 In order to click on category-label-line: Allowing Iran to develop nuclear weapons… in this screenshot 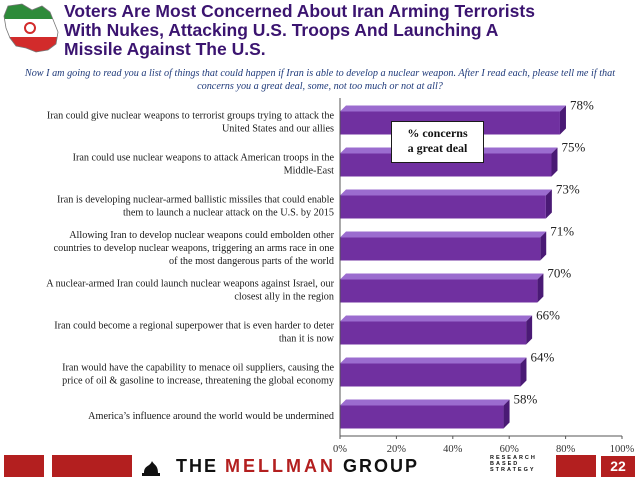, I will do `click(201, 235)`.